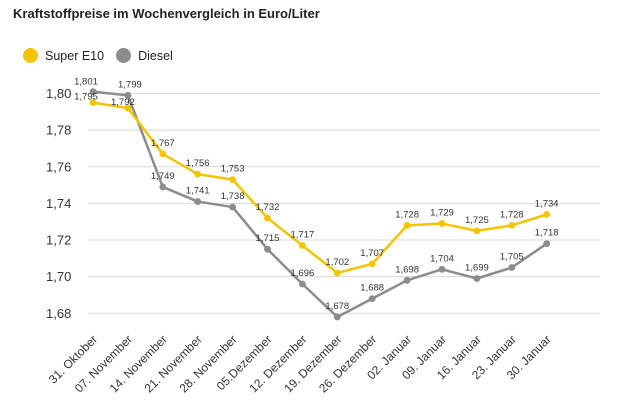 This screenshot has height=412, width=630. Describe the element at coordinates (372, 253) in the screenshot. I see `data-label-super-e10: 1,707` at that location.